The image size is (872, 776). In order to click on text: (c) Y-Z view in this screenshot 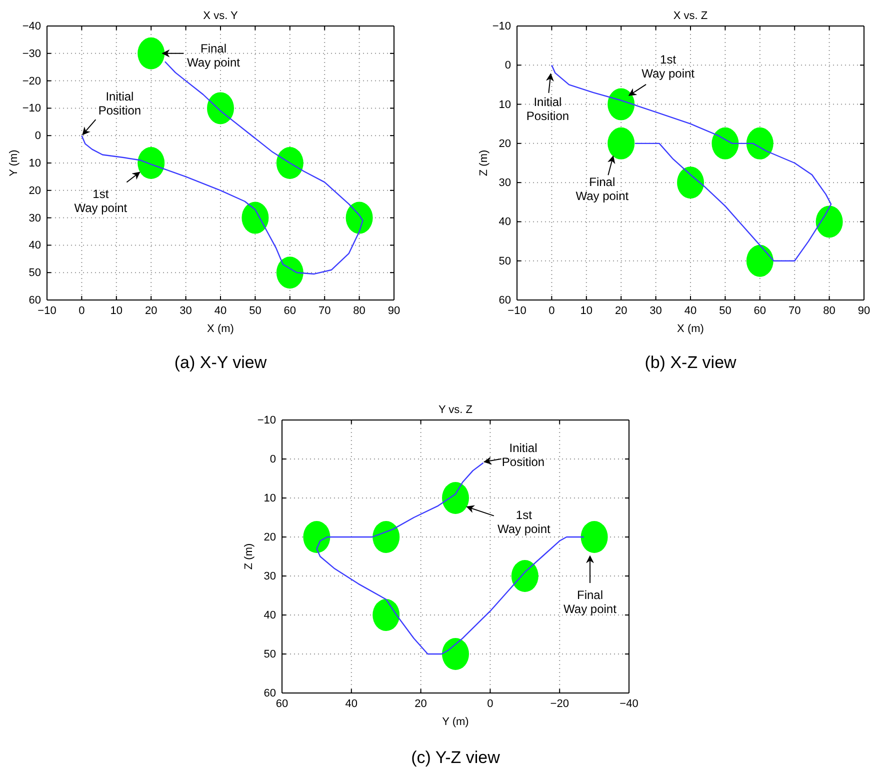, I will do `click(456, 757)`.